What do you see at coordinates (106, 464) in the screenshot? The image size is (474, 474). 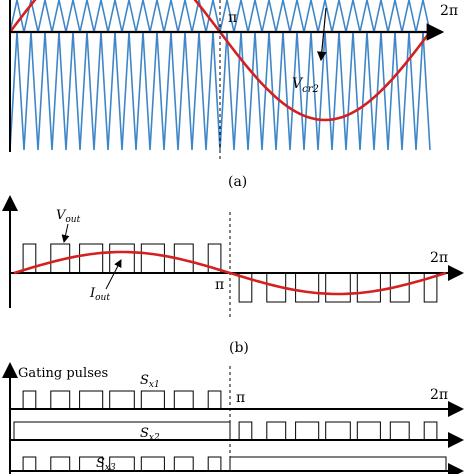 I see `sx3-label: Sx3` at bounding box center [106, 464].